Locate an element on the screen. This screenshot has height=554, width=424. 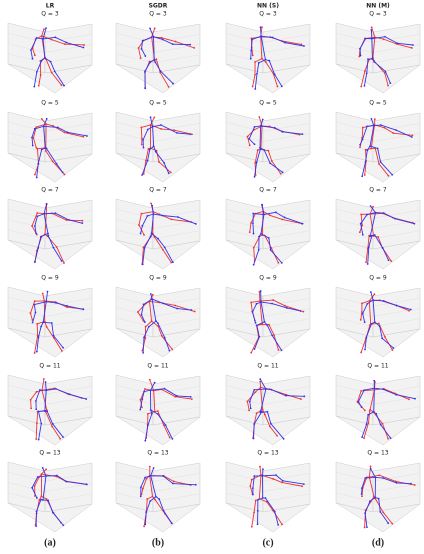
panel-title: Q = 11 is located at coordinates (49, 366).